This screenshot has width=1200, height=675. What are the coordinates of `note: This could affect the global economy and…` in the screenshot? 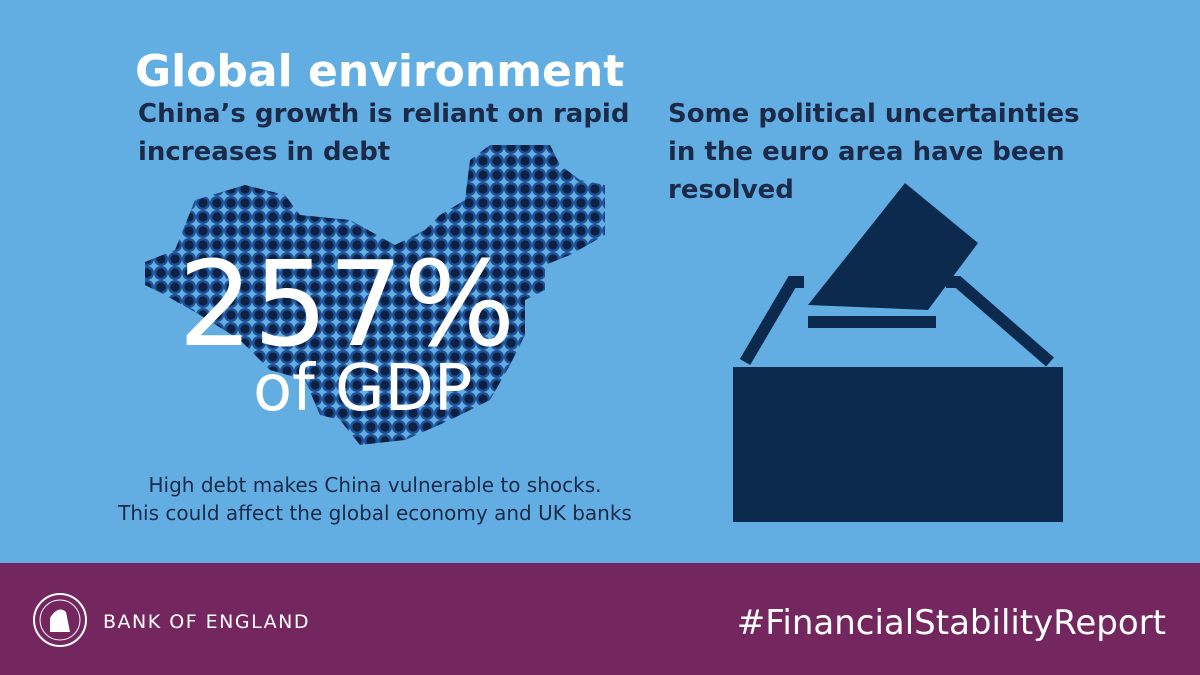 It's located at (374, 513).